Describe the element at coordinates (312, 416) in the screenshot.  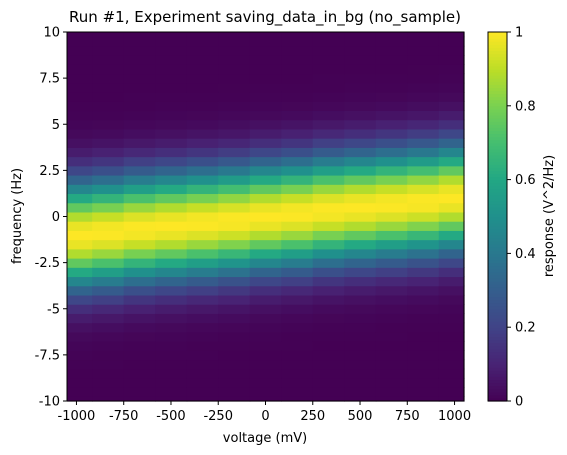
I see `x-tick-label: 250` at that location.